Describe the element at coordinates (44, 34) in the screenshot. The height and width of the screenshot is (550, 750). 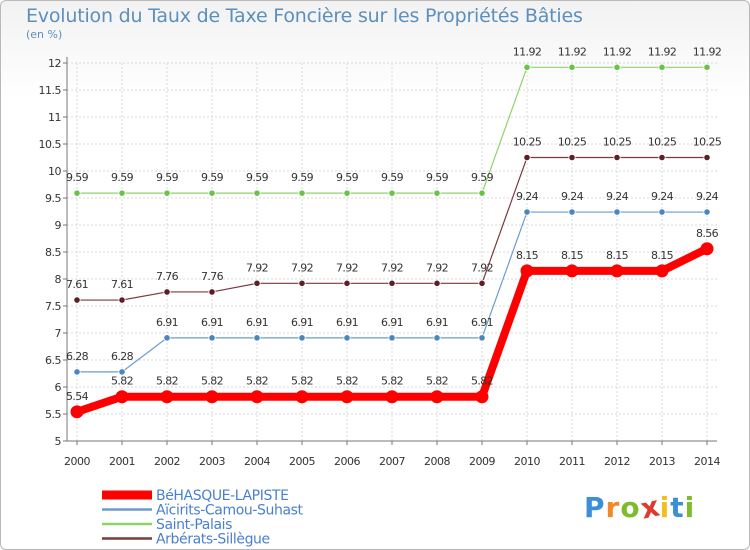
I see `y-unit-label: (en %)` at that location.